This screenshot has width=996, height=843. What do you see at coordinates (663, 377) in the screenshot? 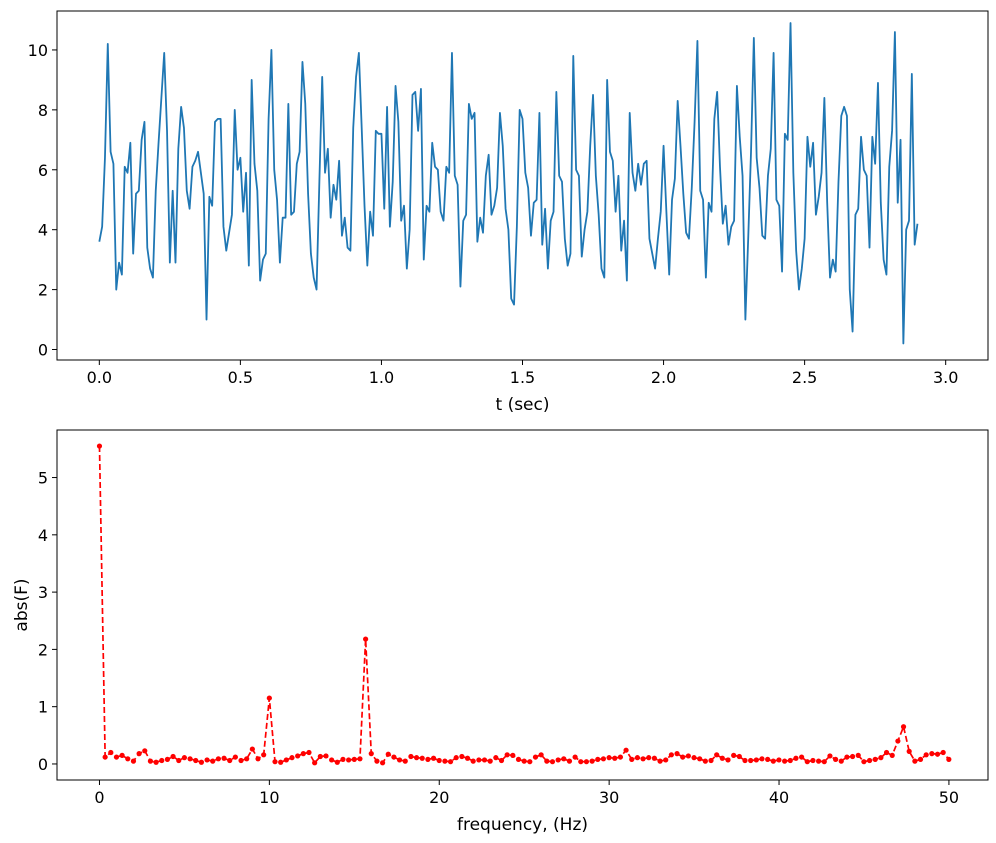
I see `x-tick-label: 2.0` at bounding box center [663, 377].